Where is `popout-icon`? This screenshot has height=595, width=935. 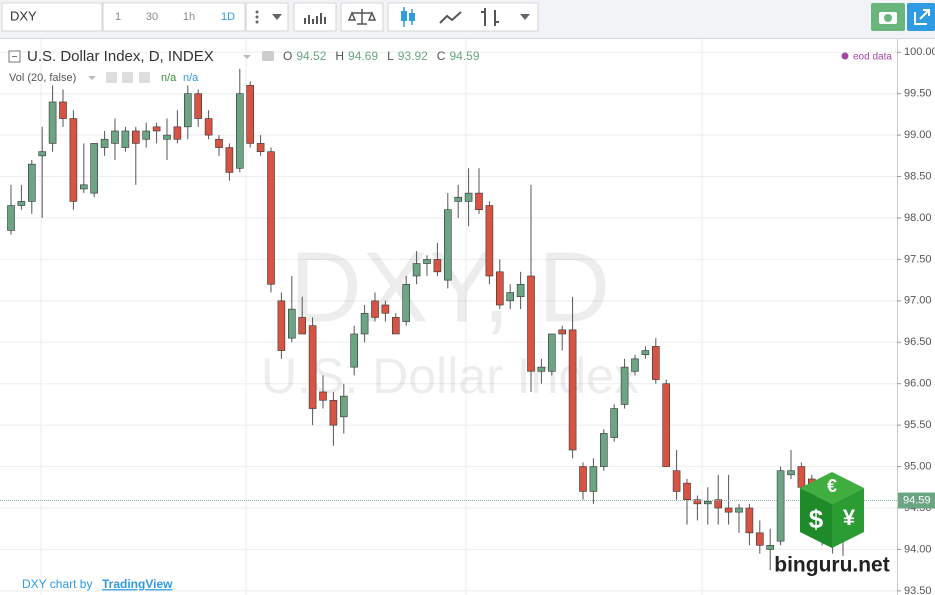 popout-icon is located at coordinates (922, 17).